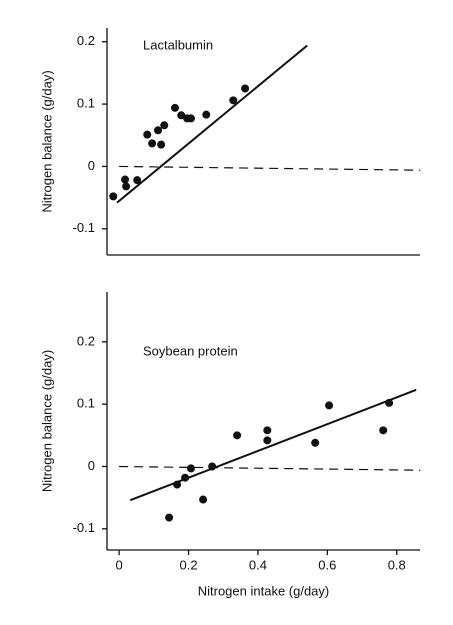  Describe the element at coordinates (264, 590) in the screenshot. I see `x-axis-label: Nitrogen intake (g/day)` at that location.